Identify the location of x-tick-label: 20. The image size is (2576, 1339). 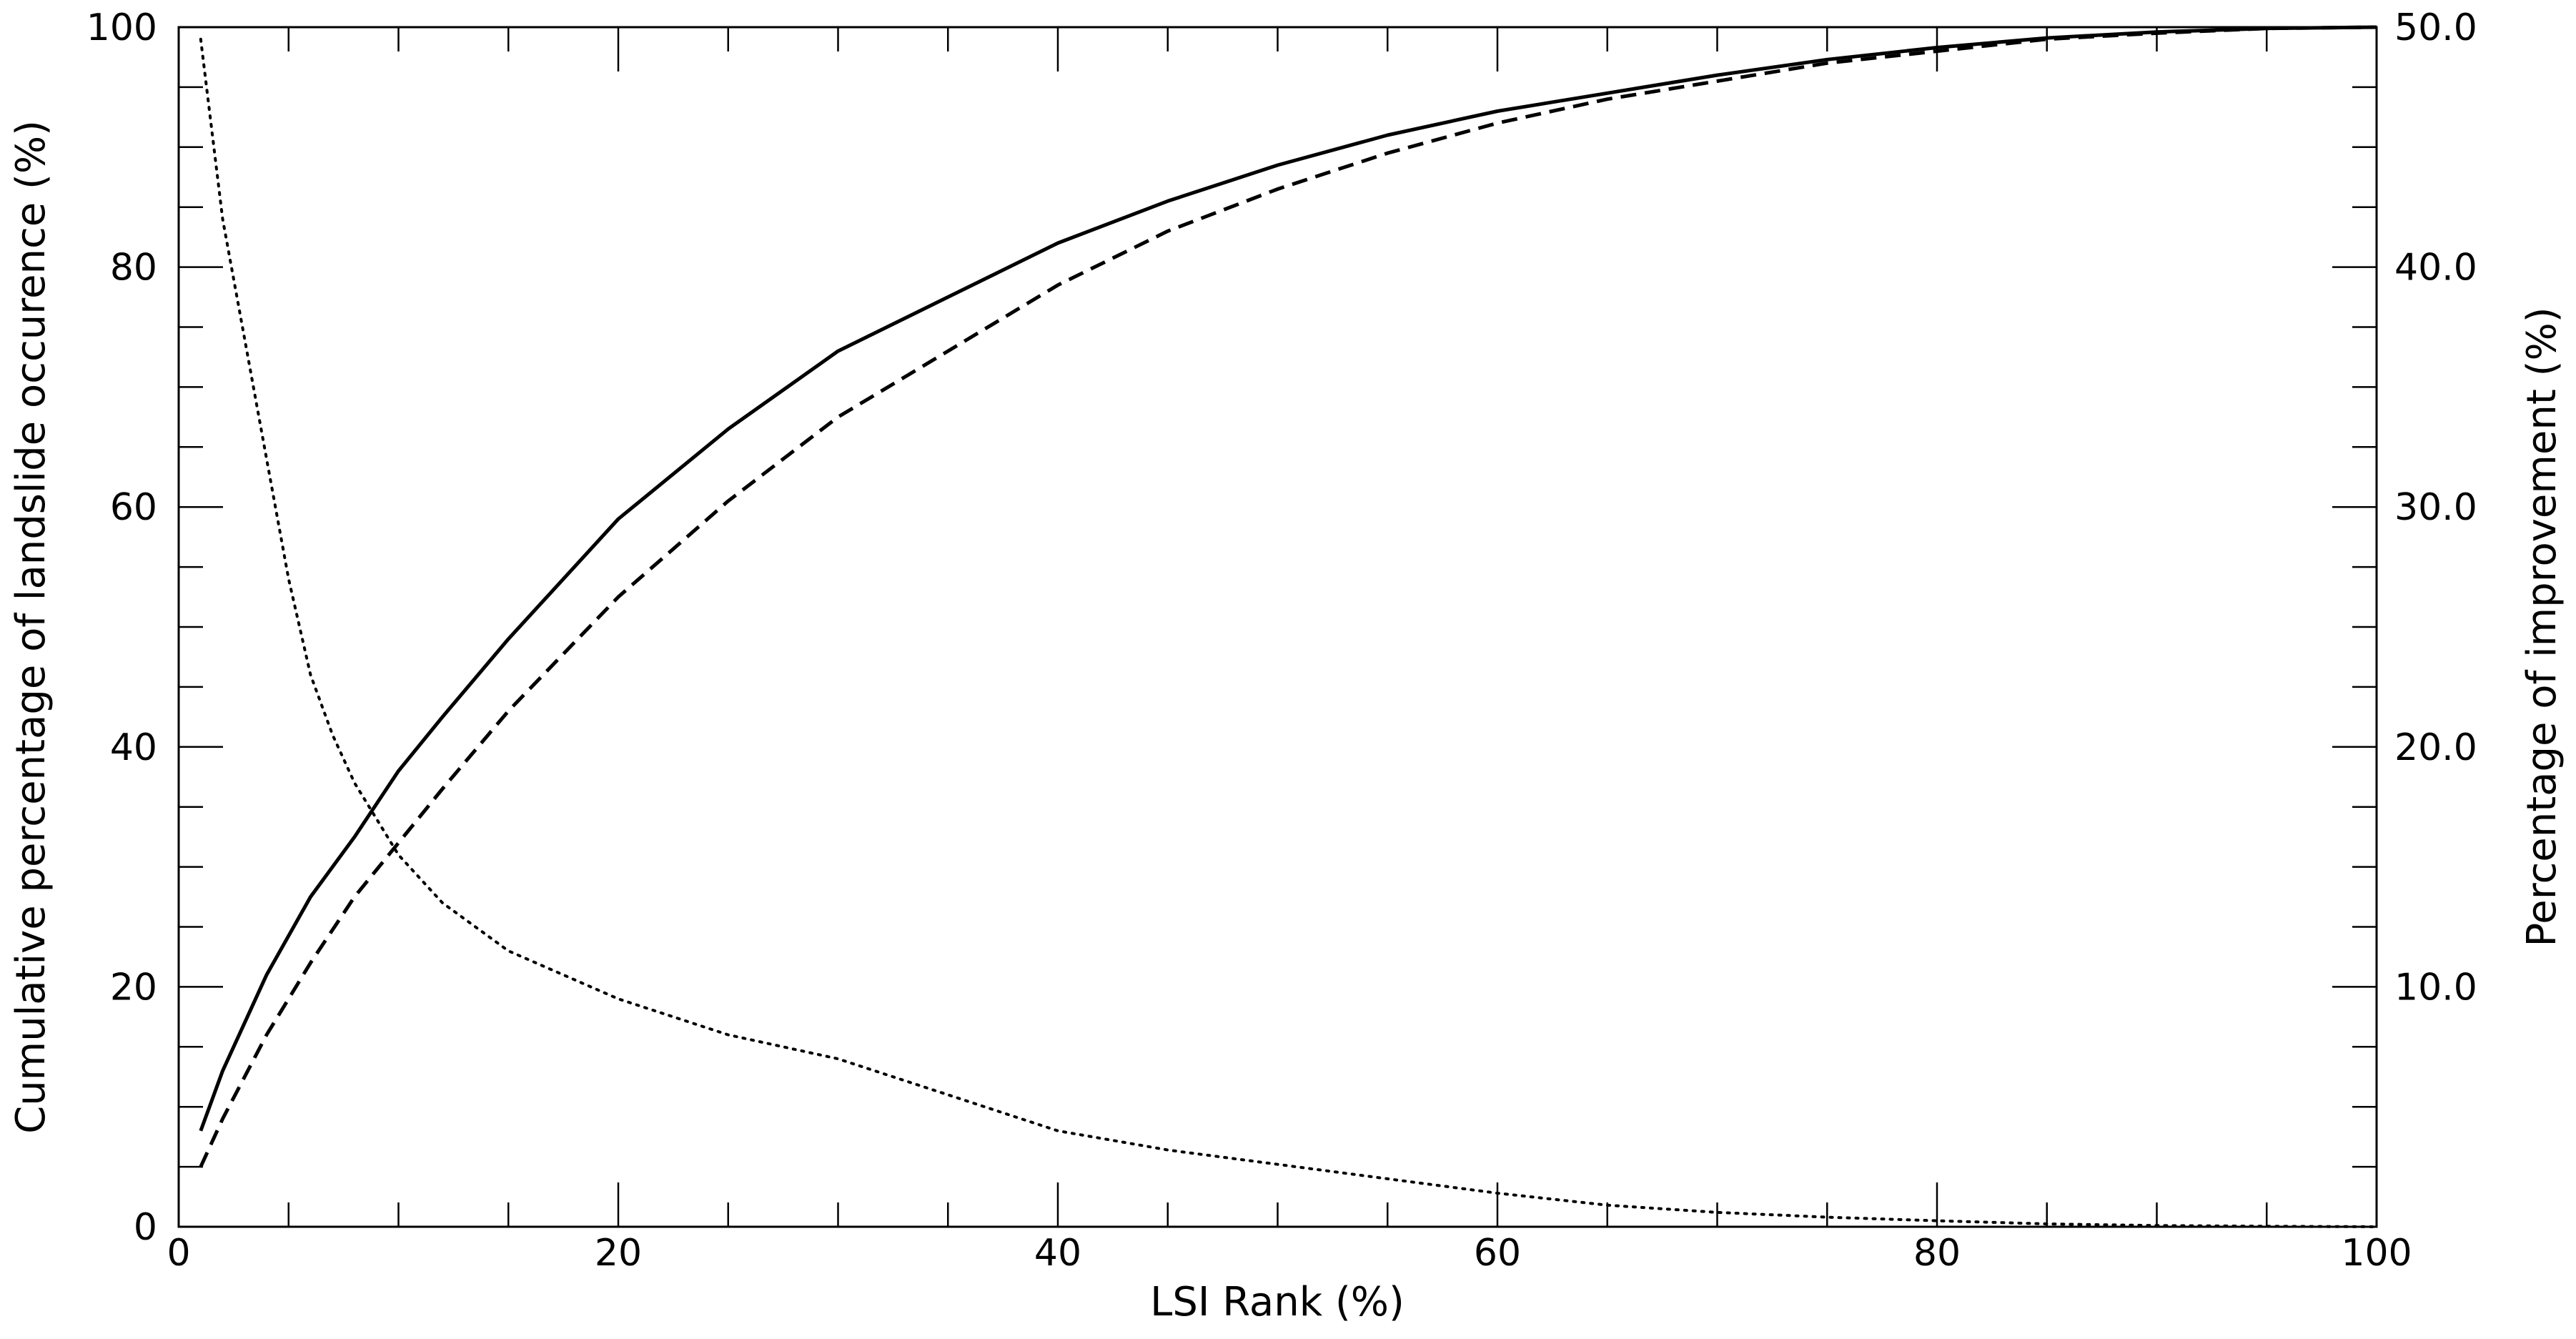
(619, 1253).